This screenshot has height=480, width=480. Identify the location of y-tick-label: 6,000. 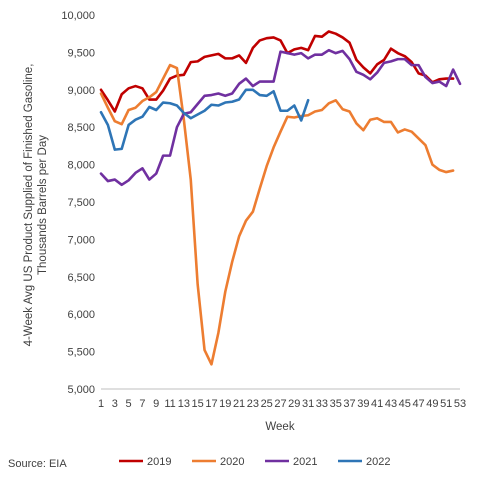
(81, 315).